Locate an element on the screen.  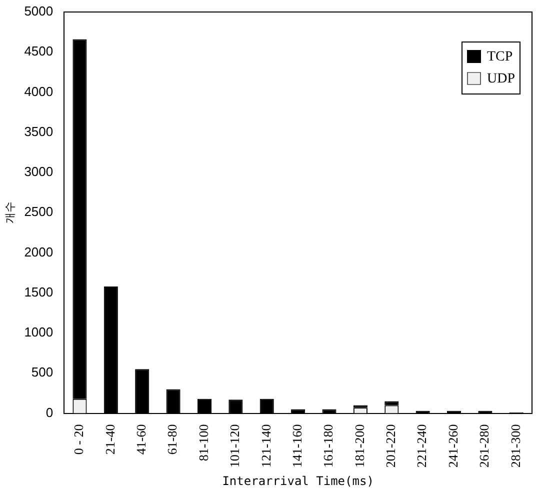
x-tick-label: 221-240 is located at coordinates (422, 446).